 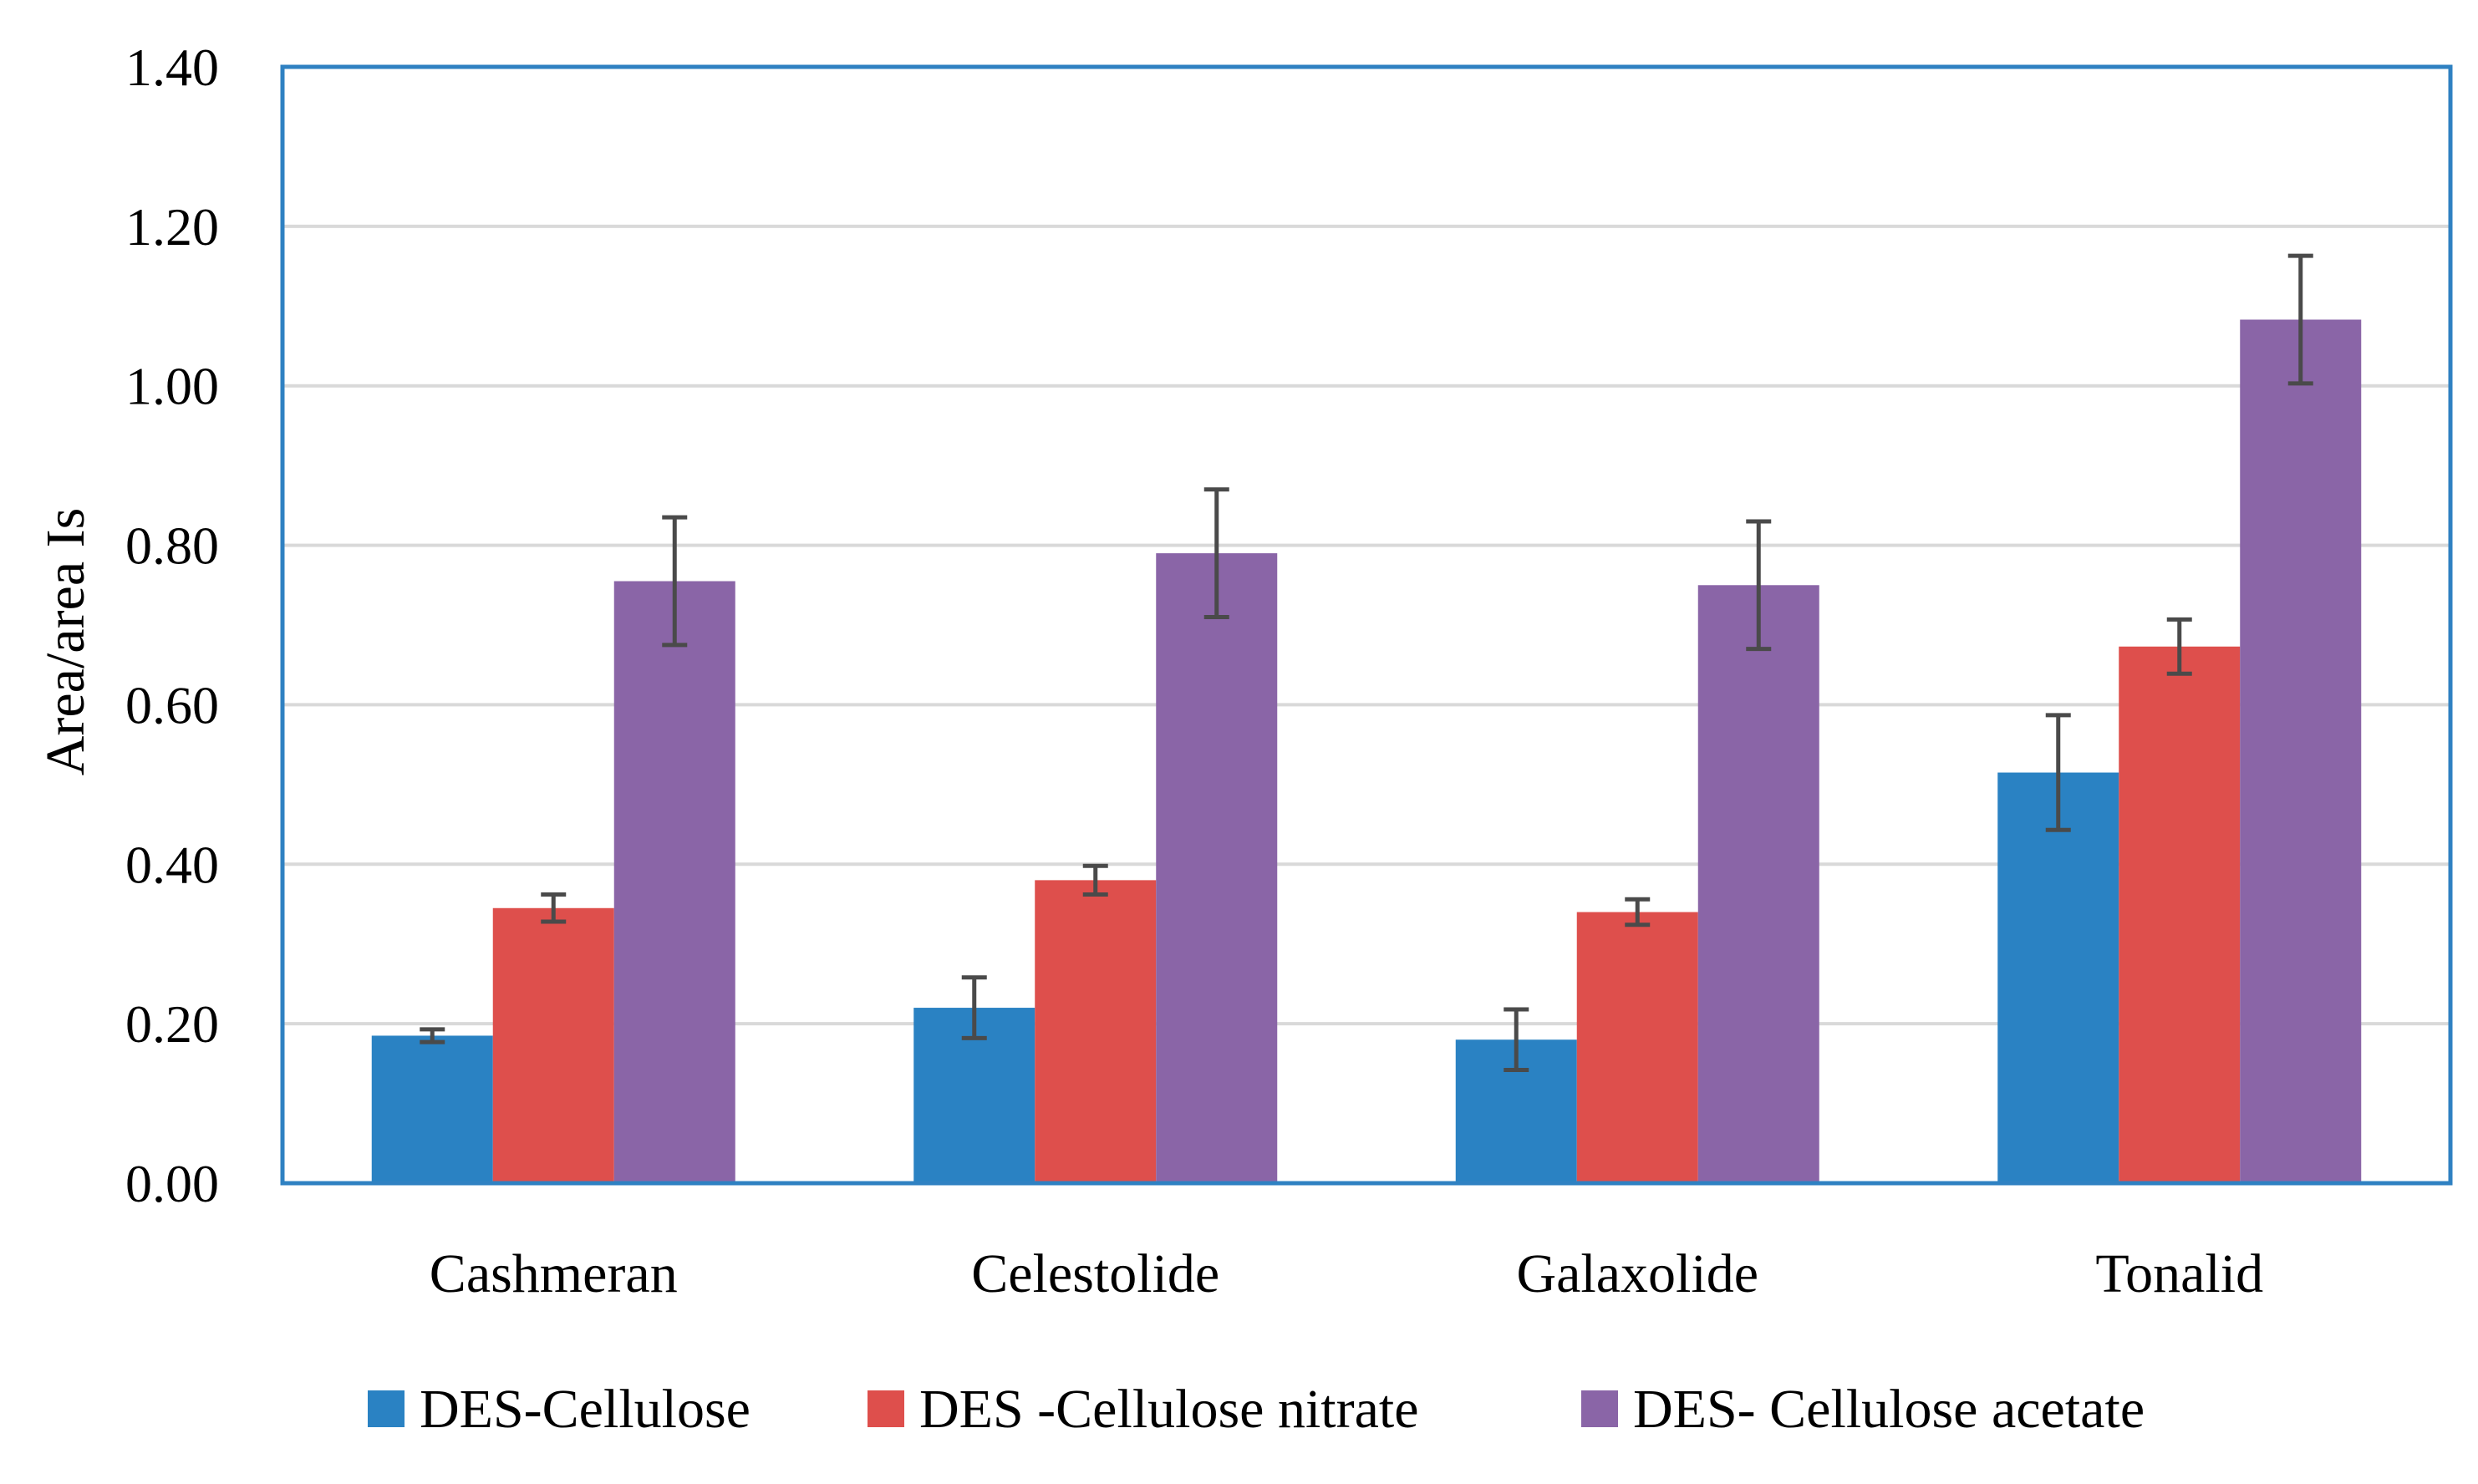 What do you see at coordinates (1889, 1409) in the screenshot?
I see `legend-label: DES- Cellulose acetate` at bounding box center [1889, 1409].